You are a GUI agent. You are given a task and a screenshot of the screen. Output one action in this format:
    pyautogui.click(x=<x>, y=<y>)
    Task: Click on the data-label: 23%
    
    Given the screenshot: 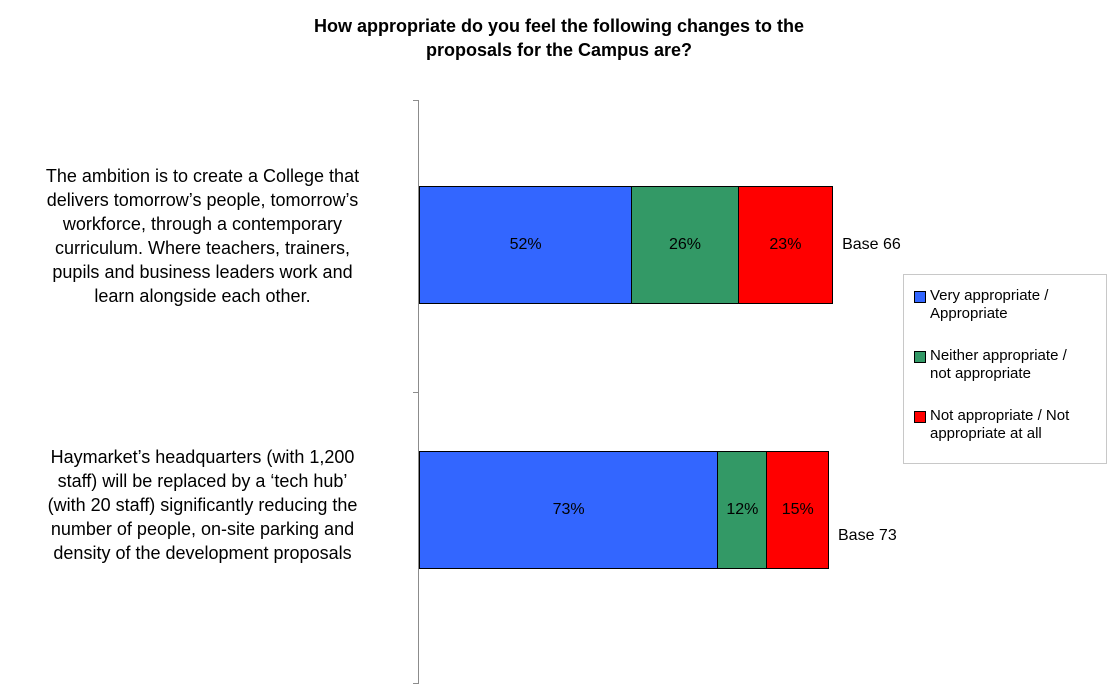 What is the action you would take?
    pyautogui.click(x=785, y=244)
    